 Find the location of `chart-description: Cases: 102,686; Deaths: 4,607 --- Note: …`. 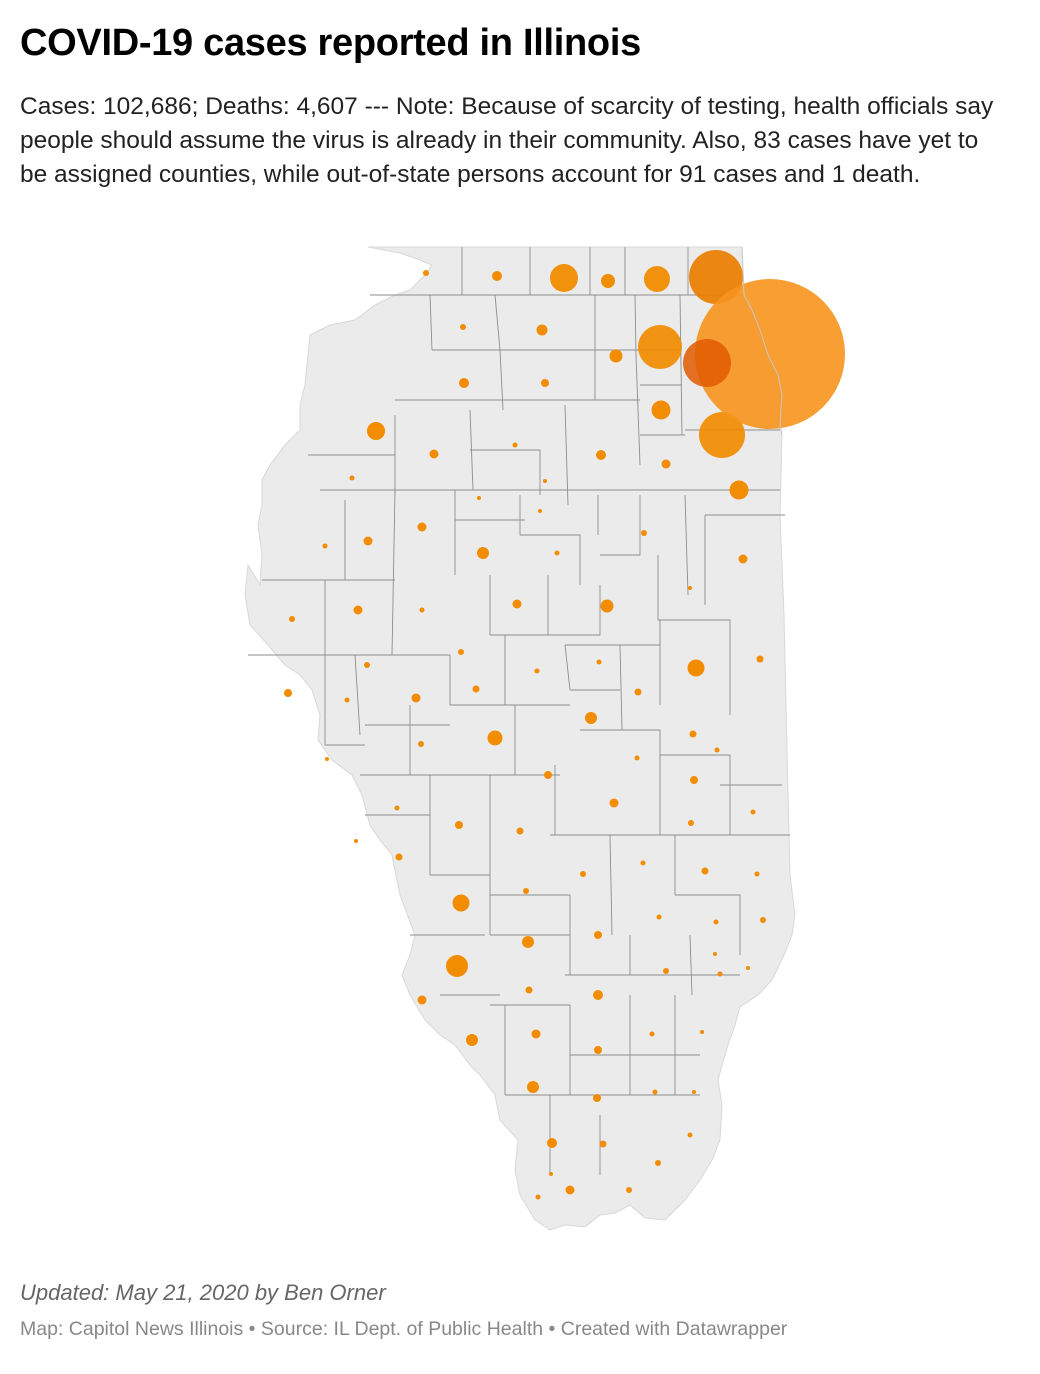

chart-description: Cases: 102,686; Deaths: 4,607 --- Note: … is located at coordinates (507, 140).